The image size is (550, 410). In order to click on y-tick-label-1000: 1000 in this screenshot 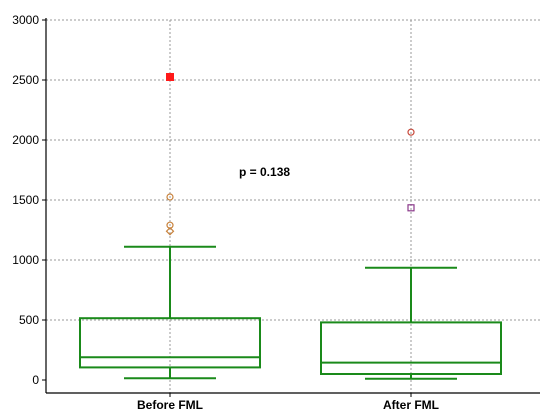, I will do `click(25, 260)`.